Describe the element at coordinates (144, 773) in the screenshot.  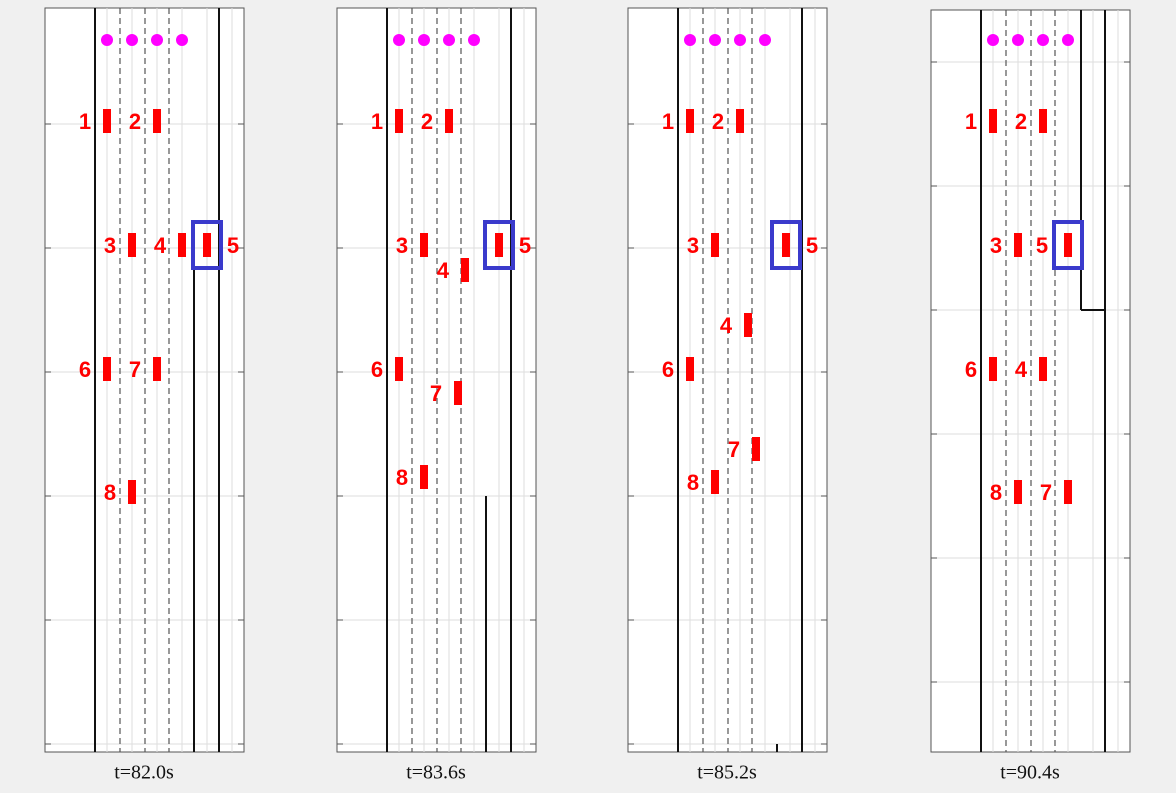
I see `caption: t=82.0s` at that location.